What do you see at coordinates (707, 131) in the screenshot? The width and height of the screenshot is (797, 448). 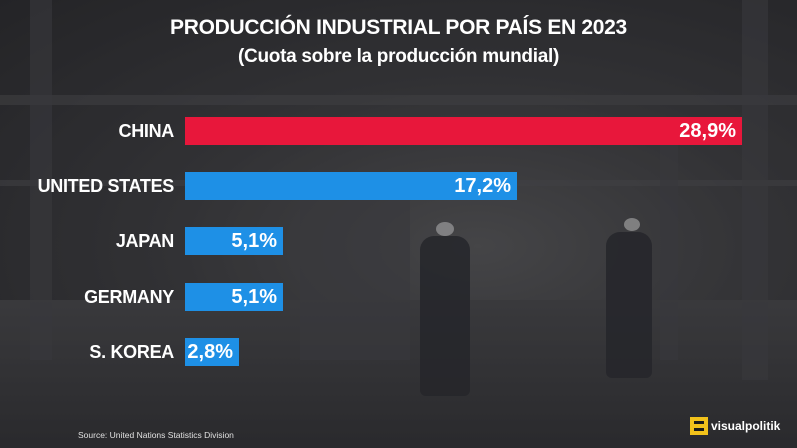 I see `value-label: 28,9%` at bounding box center [707, 131].